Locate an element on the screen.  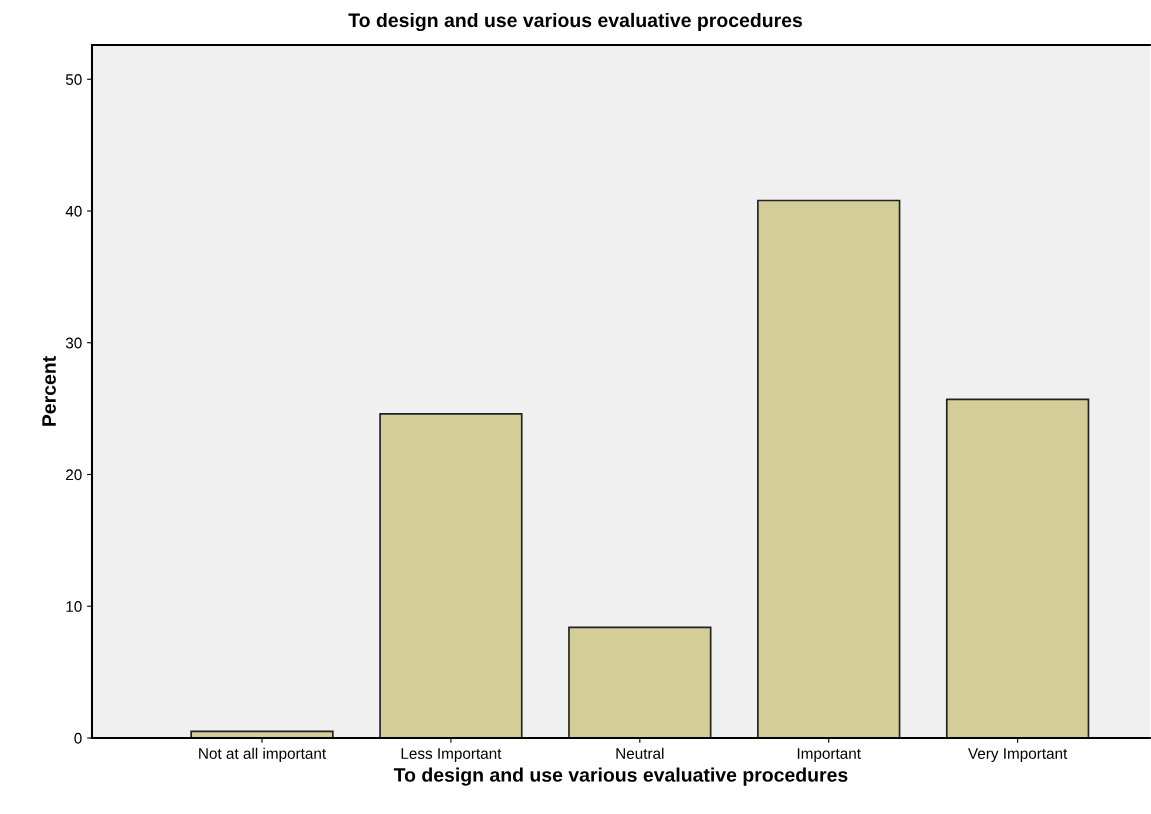
x-axis-title: To design and use various evaluative procedures is located at coordinates (620, 776).